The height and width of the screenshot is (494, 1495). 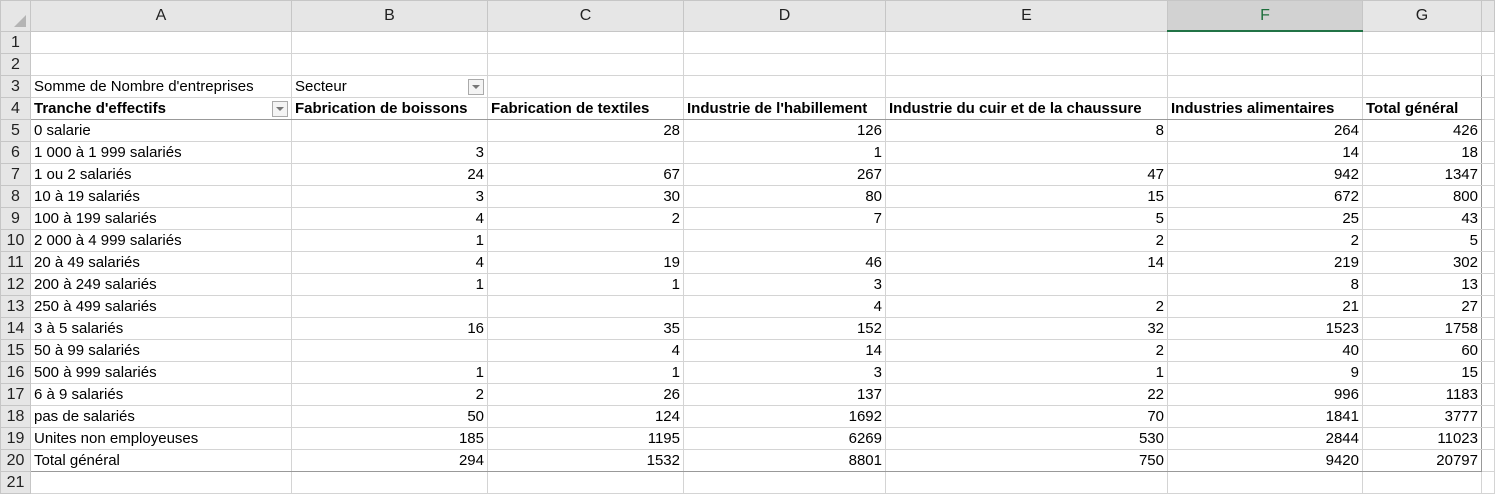 What do you see at coordinates (161, 108) in the screenshot?
I see `pivot-row-field: Tranche d'effectifs` at bounding box center [161, 108].